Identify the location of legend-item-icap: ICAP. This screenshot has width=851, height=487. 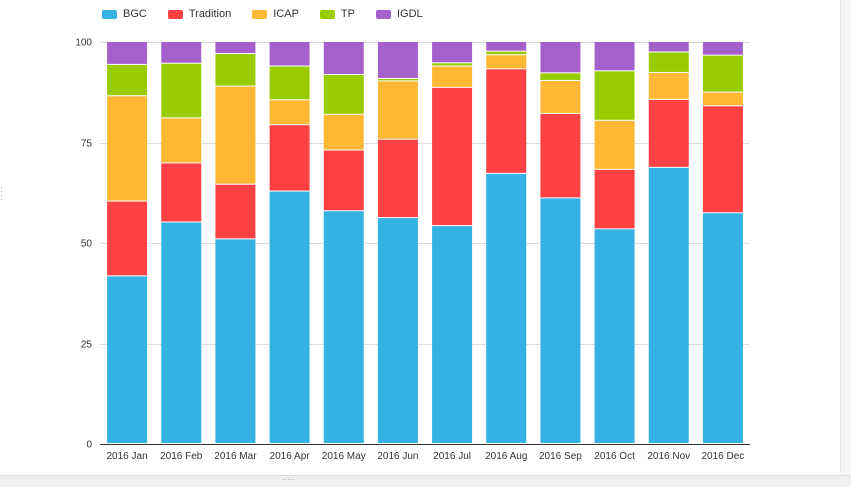
(275, 14).